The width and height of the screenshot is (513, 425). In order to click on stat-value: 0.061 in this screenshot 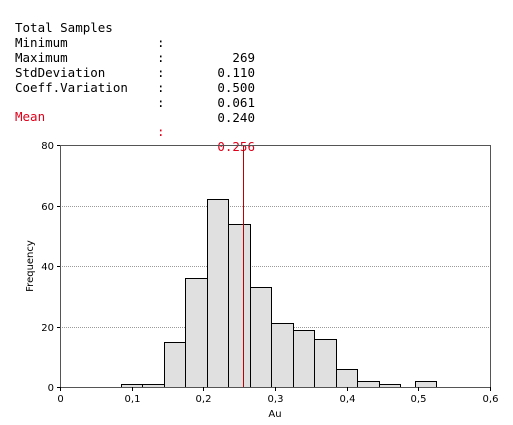, I will do `click(236, 102)`.